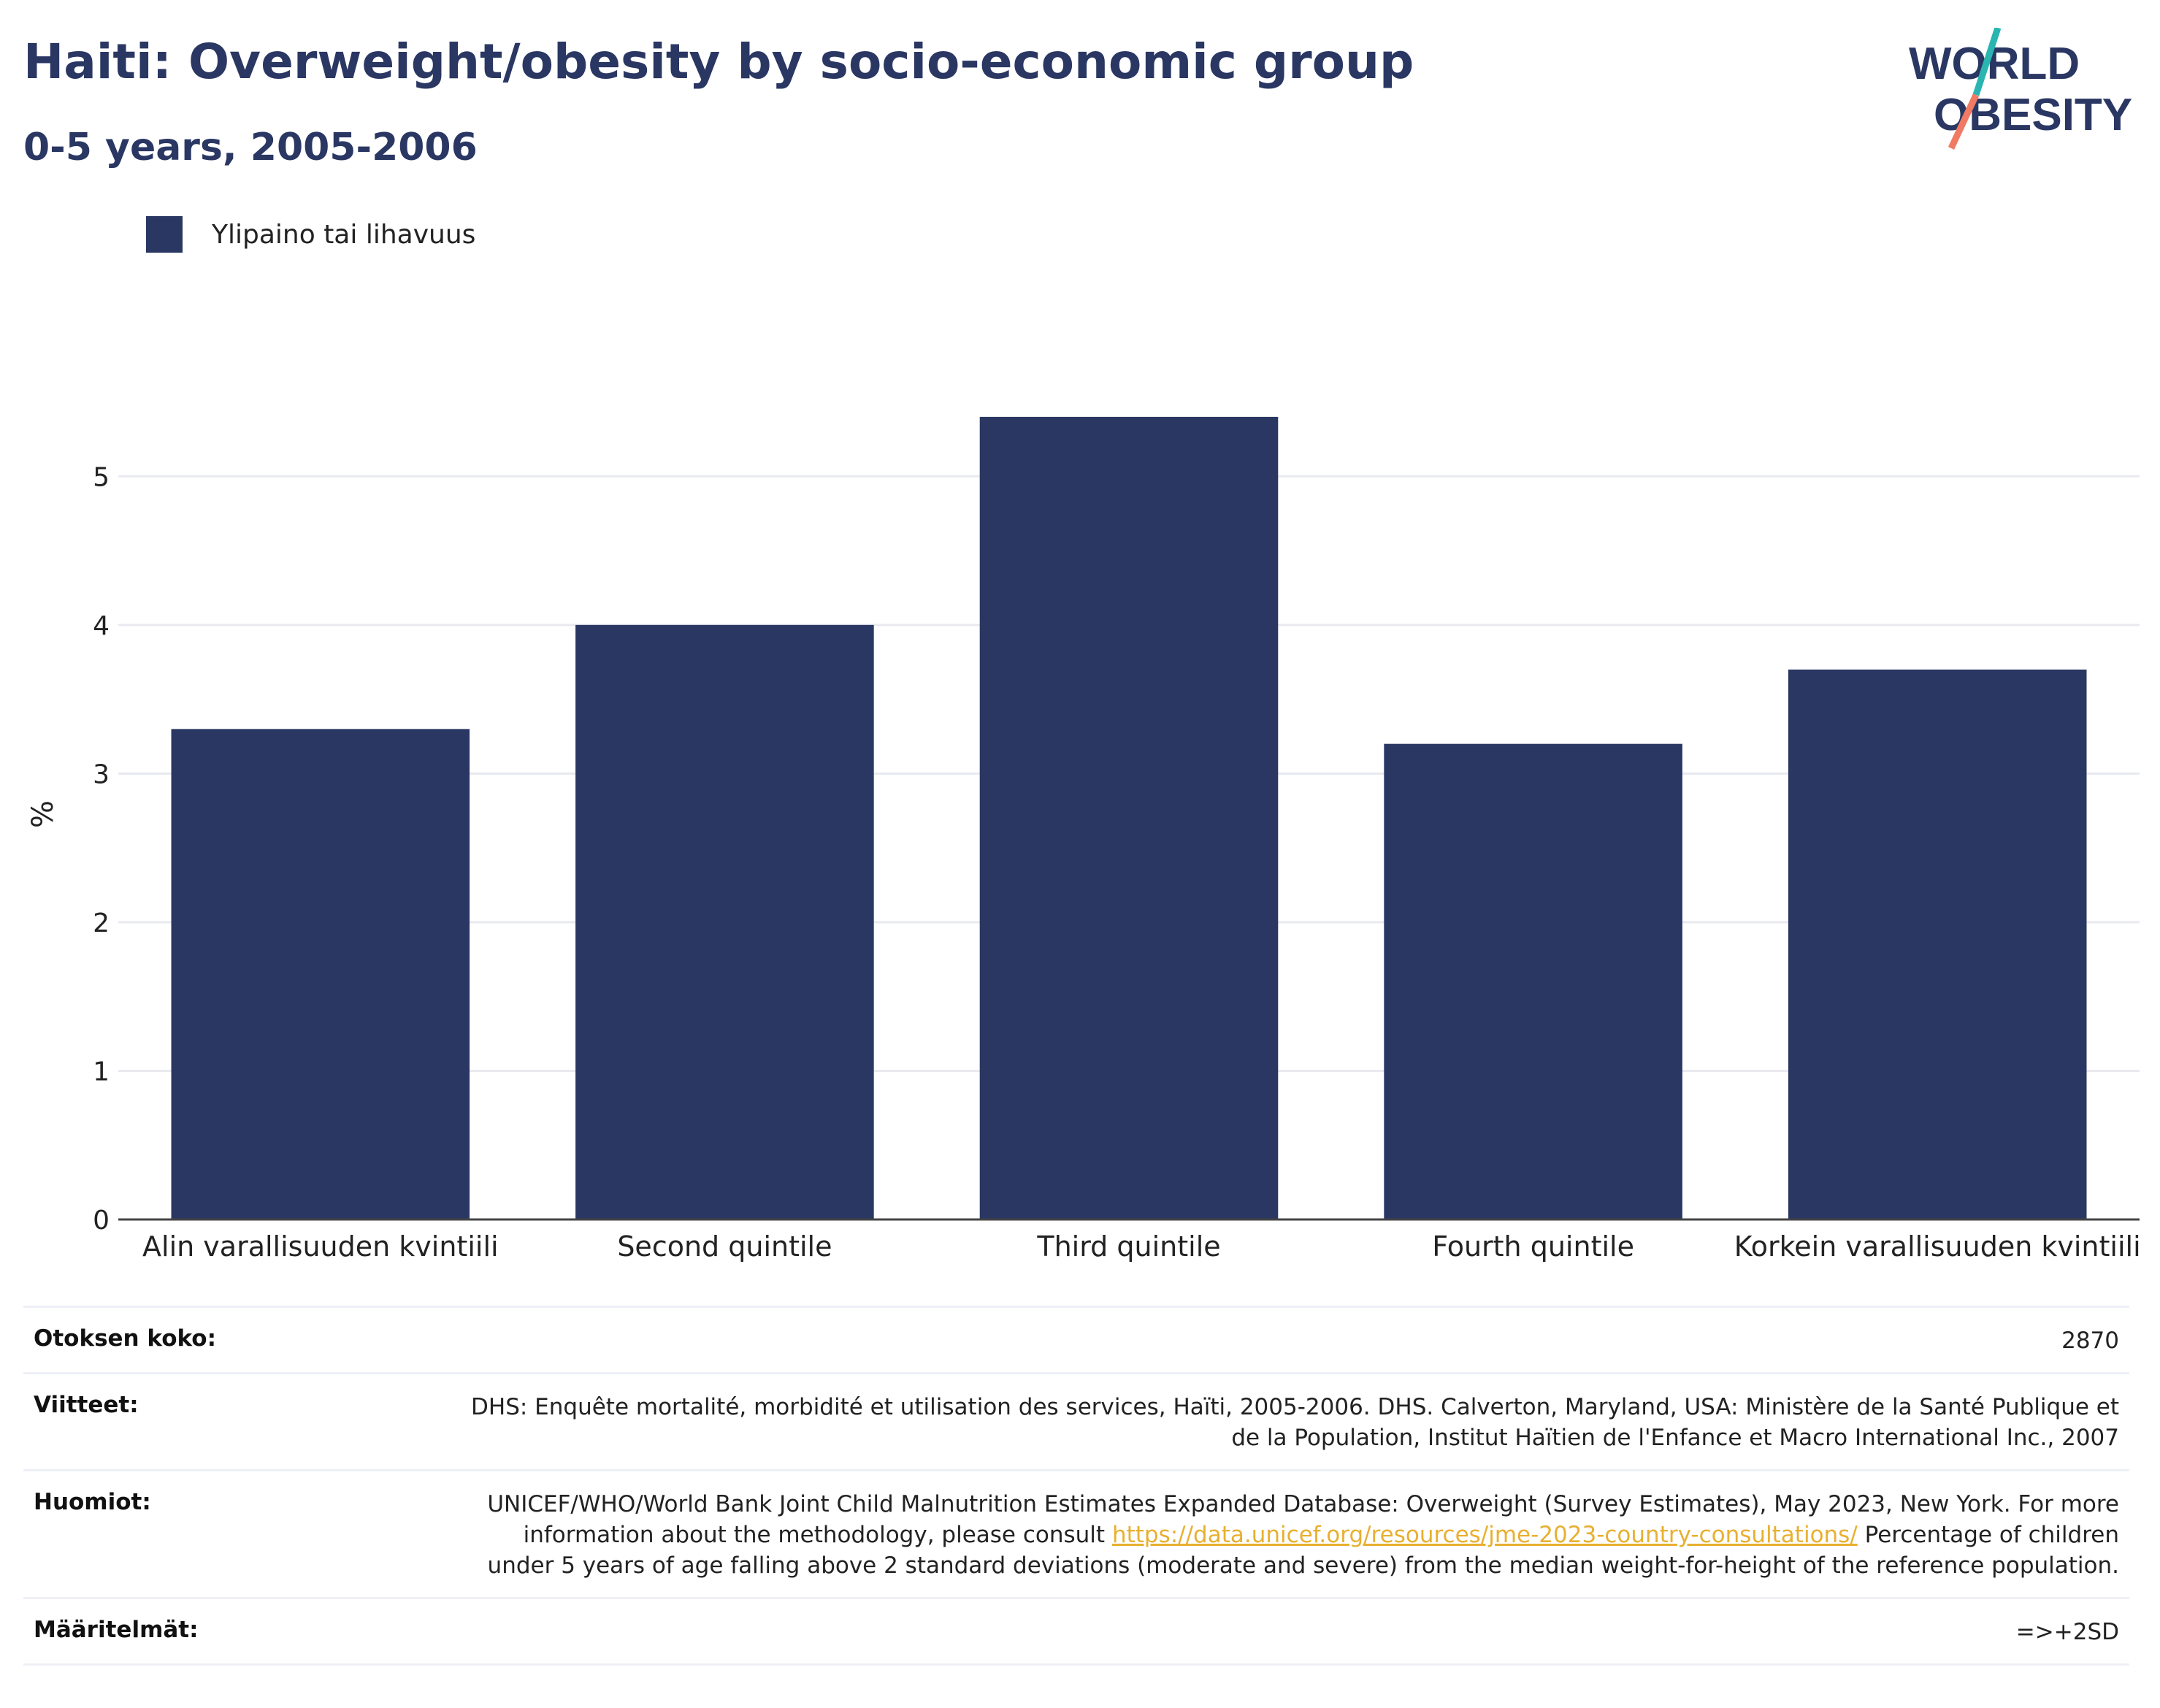 This screenshot has width=2160, height=1708. Describe the element at coordinates (92, 1502) in the screenshot. I see `notes-label: Huomiot:` at that location.